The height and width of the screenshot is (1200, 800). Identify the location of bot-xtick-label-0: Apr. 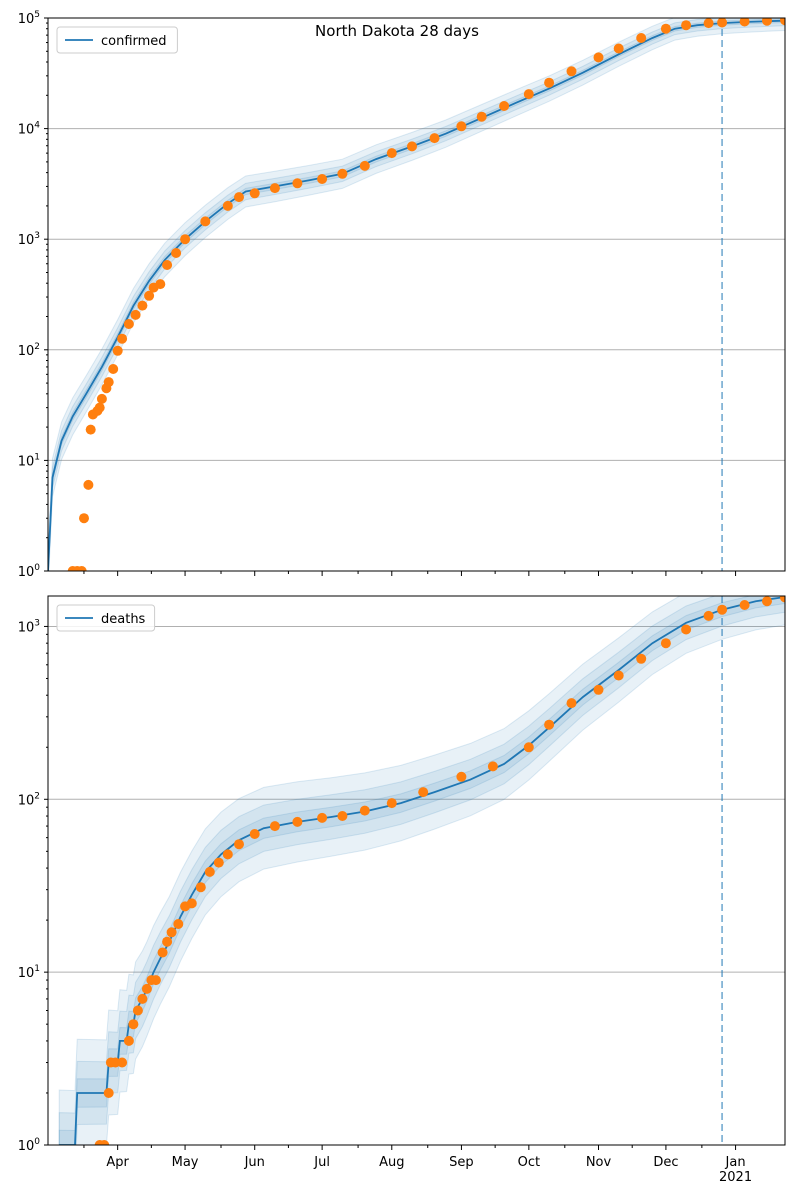
(117, 1162).